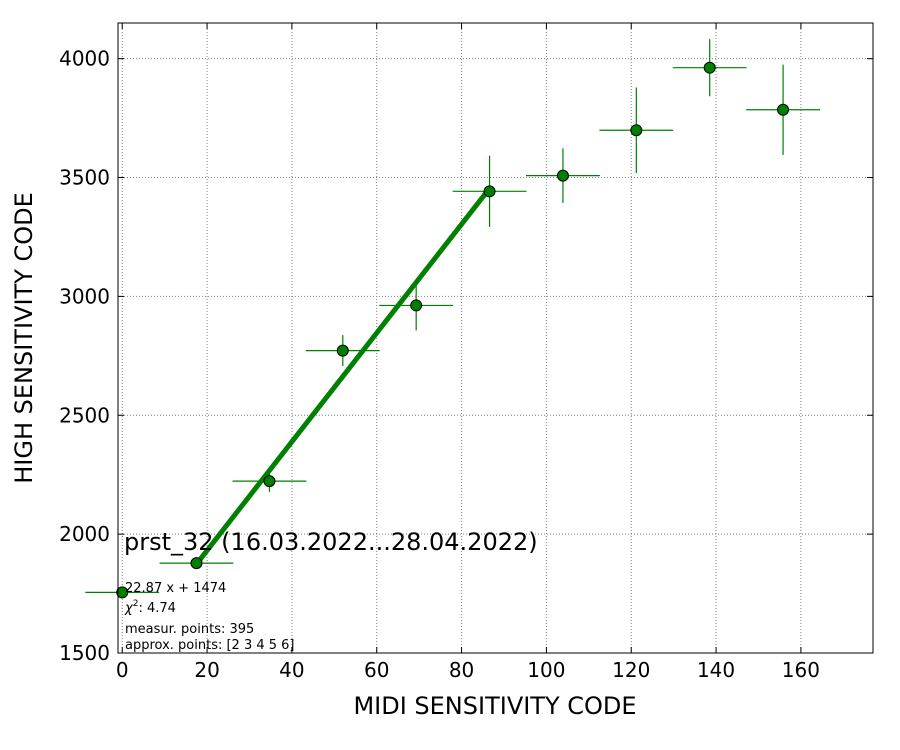 The image size is (900, 750). I want to click on x-tick-label: 20, so click(206, 670).